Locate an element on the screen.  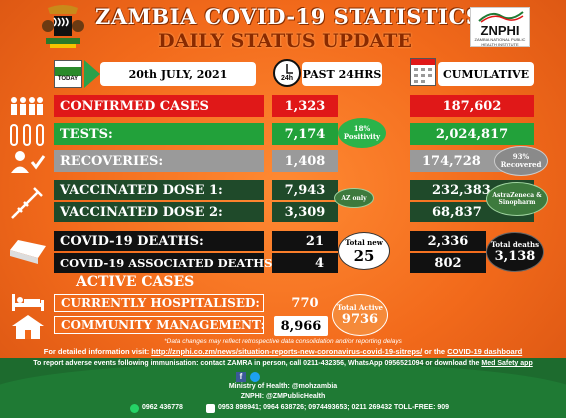
vaccinated-dose2-label: VACCINATED DOSE 2: is located at coordinates (159, 212).